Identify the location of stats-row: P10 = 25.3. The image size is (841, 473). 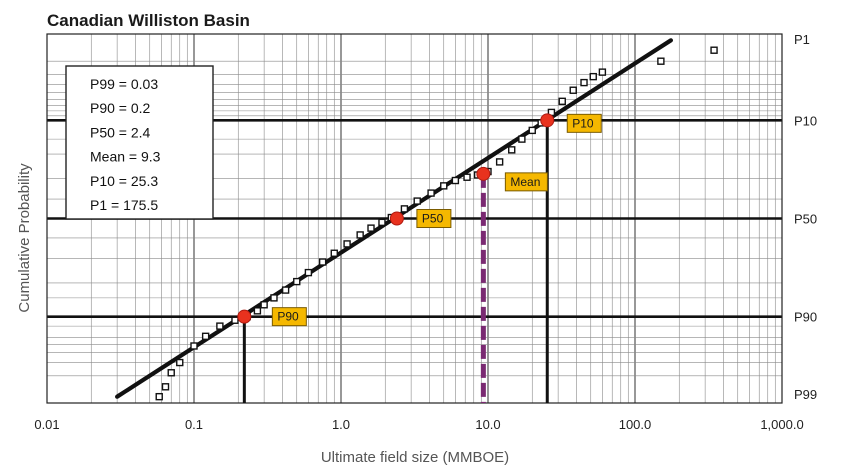
(124, 181).